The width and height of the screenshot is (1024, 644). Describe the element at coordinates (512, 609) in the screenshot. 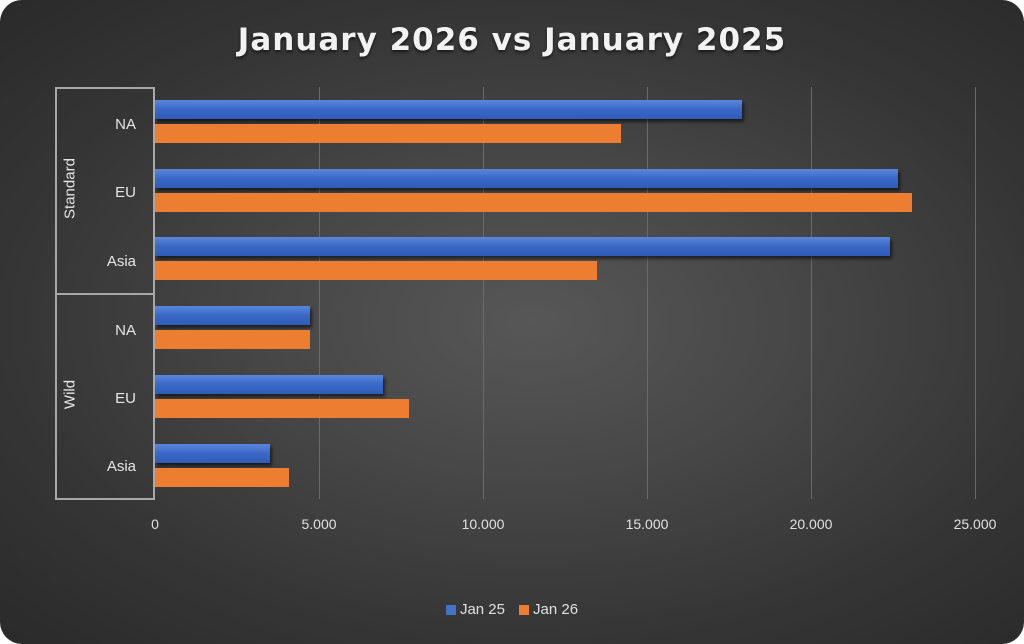

I see `legend: Jan 25 Jan 26` at that location.